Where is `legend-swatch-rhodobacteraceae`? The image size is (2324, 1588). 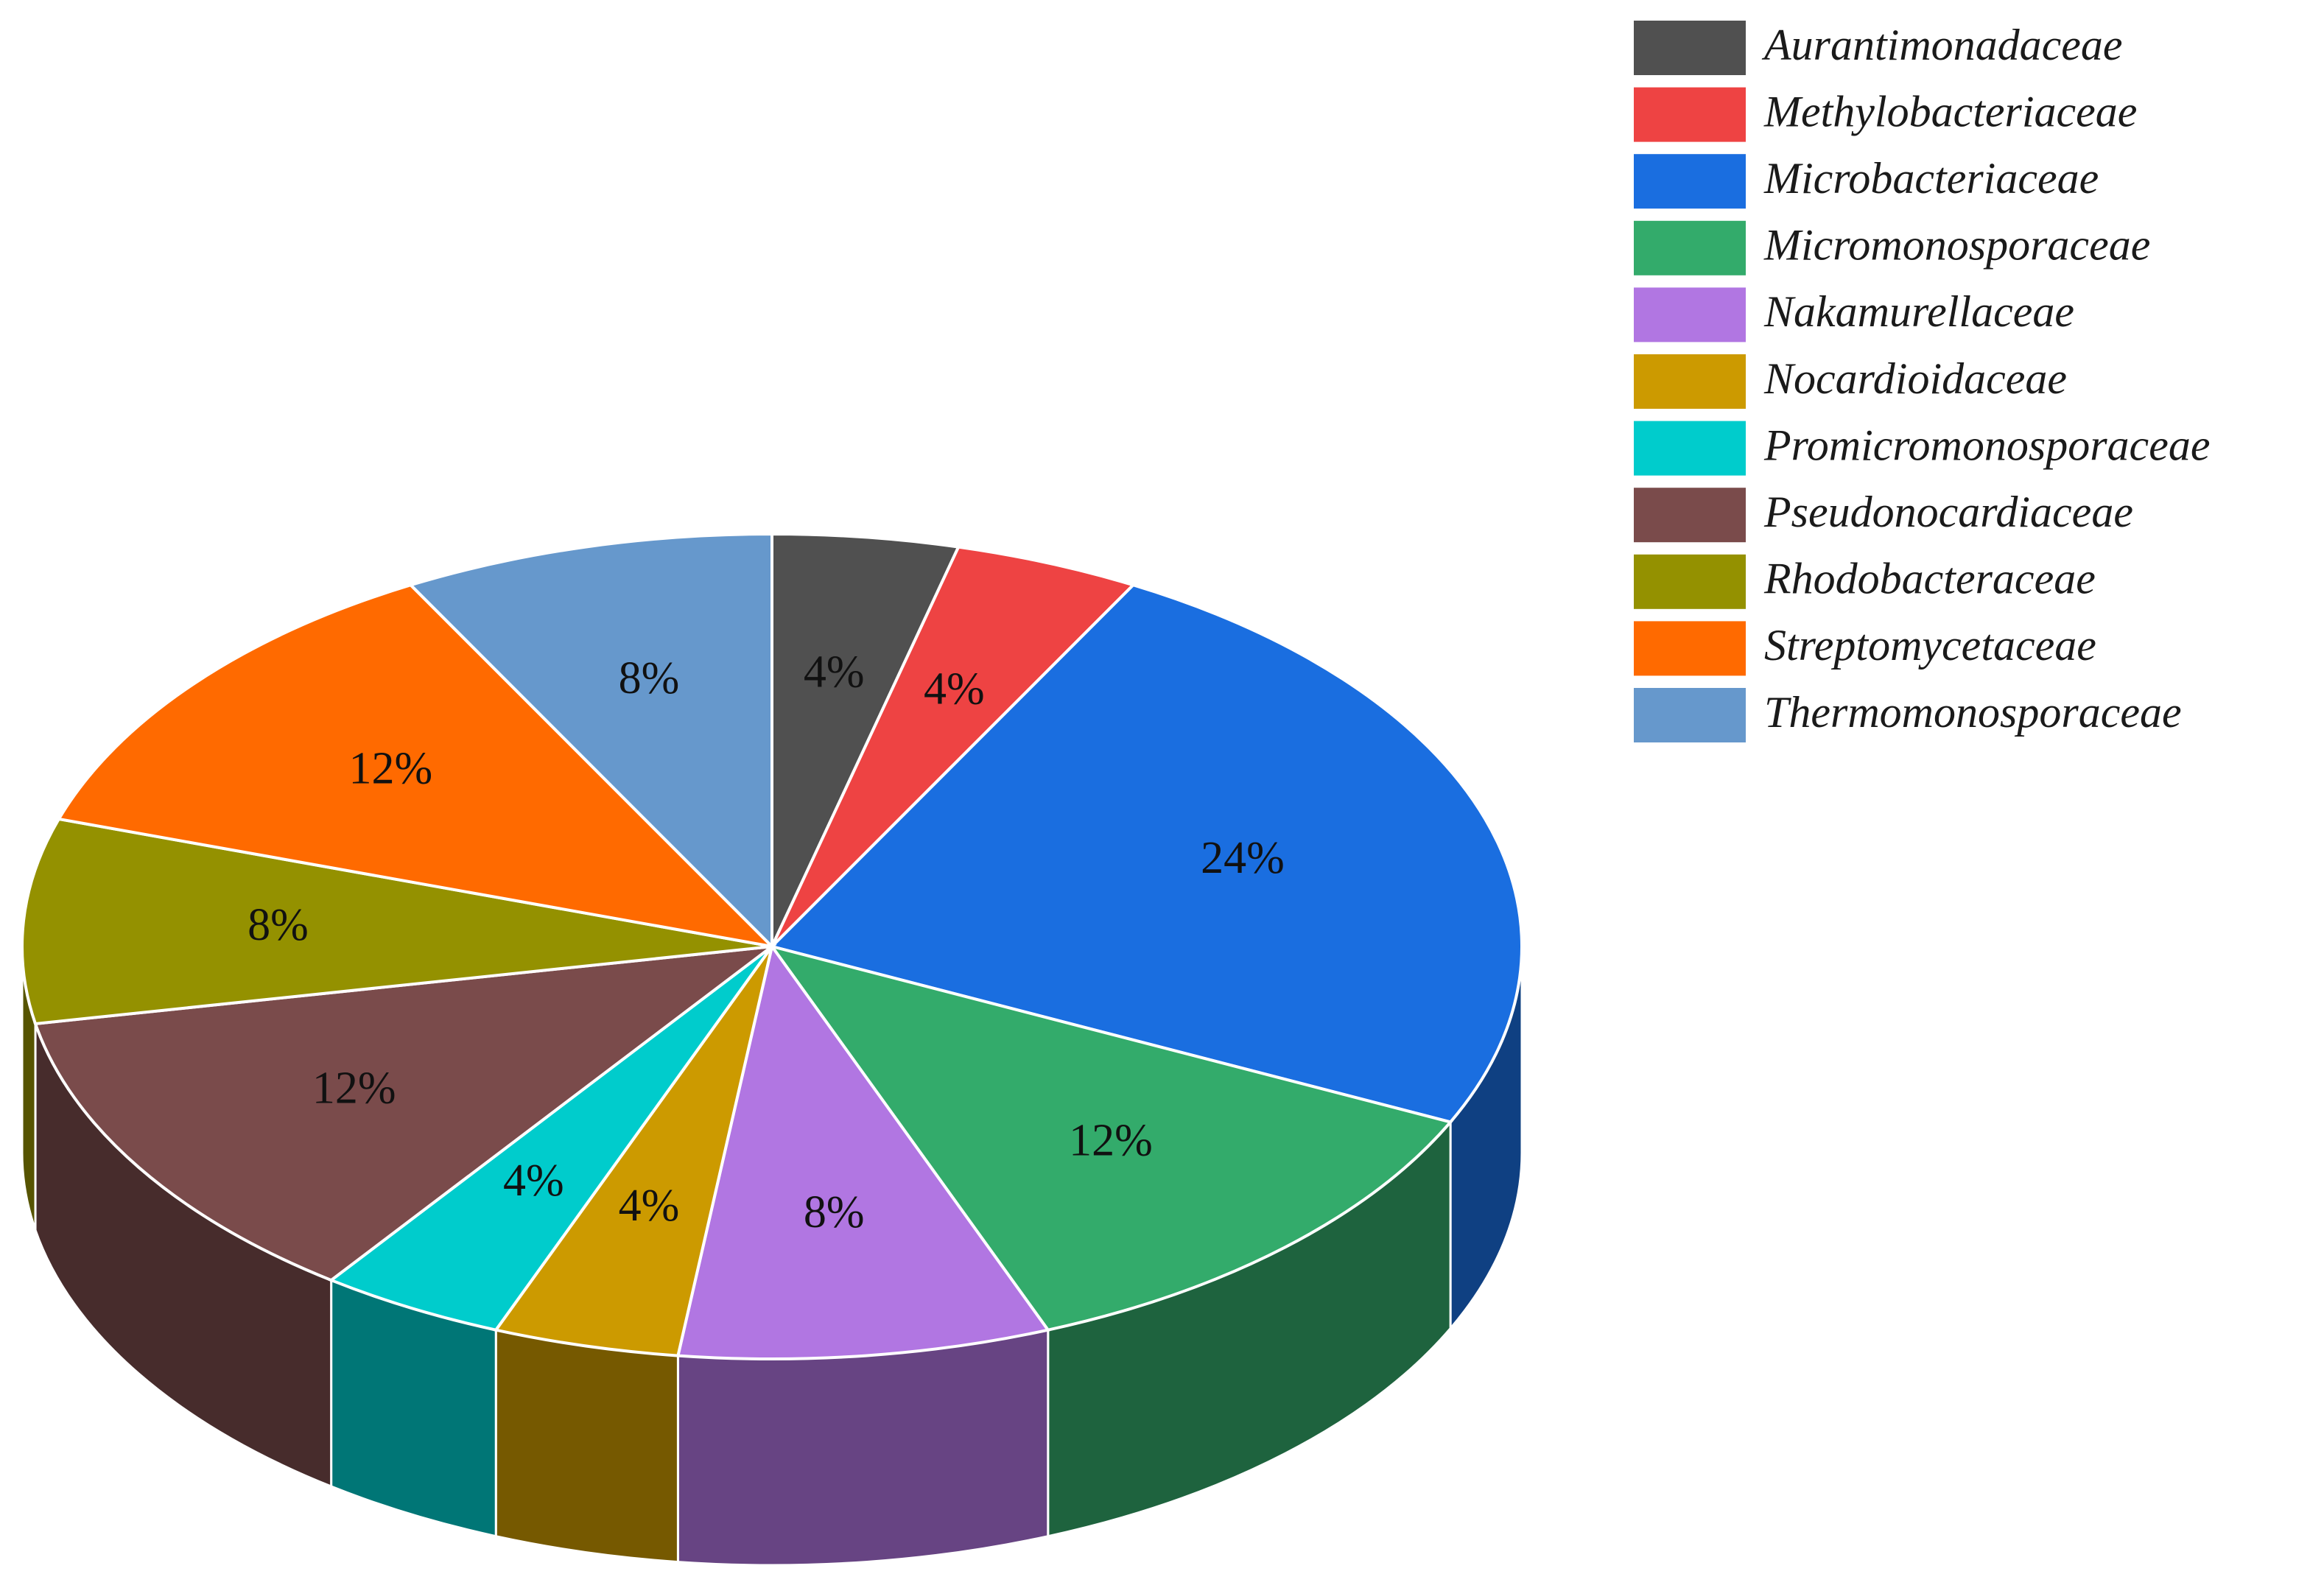 legend-swatch-rhodobacteraceae is located at coordinates (1690, 581).